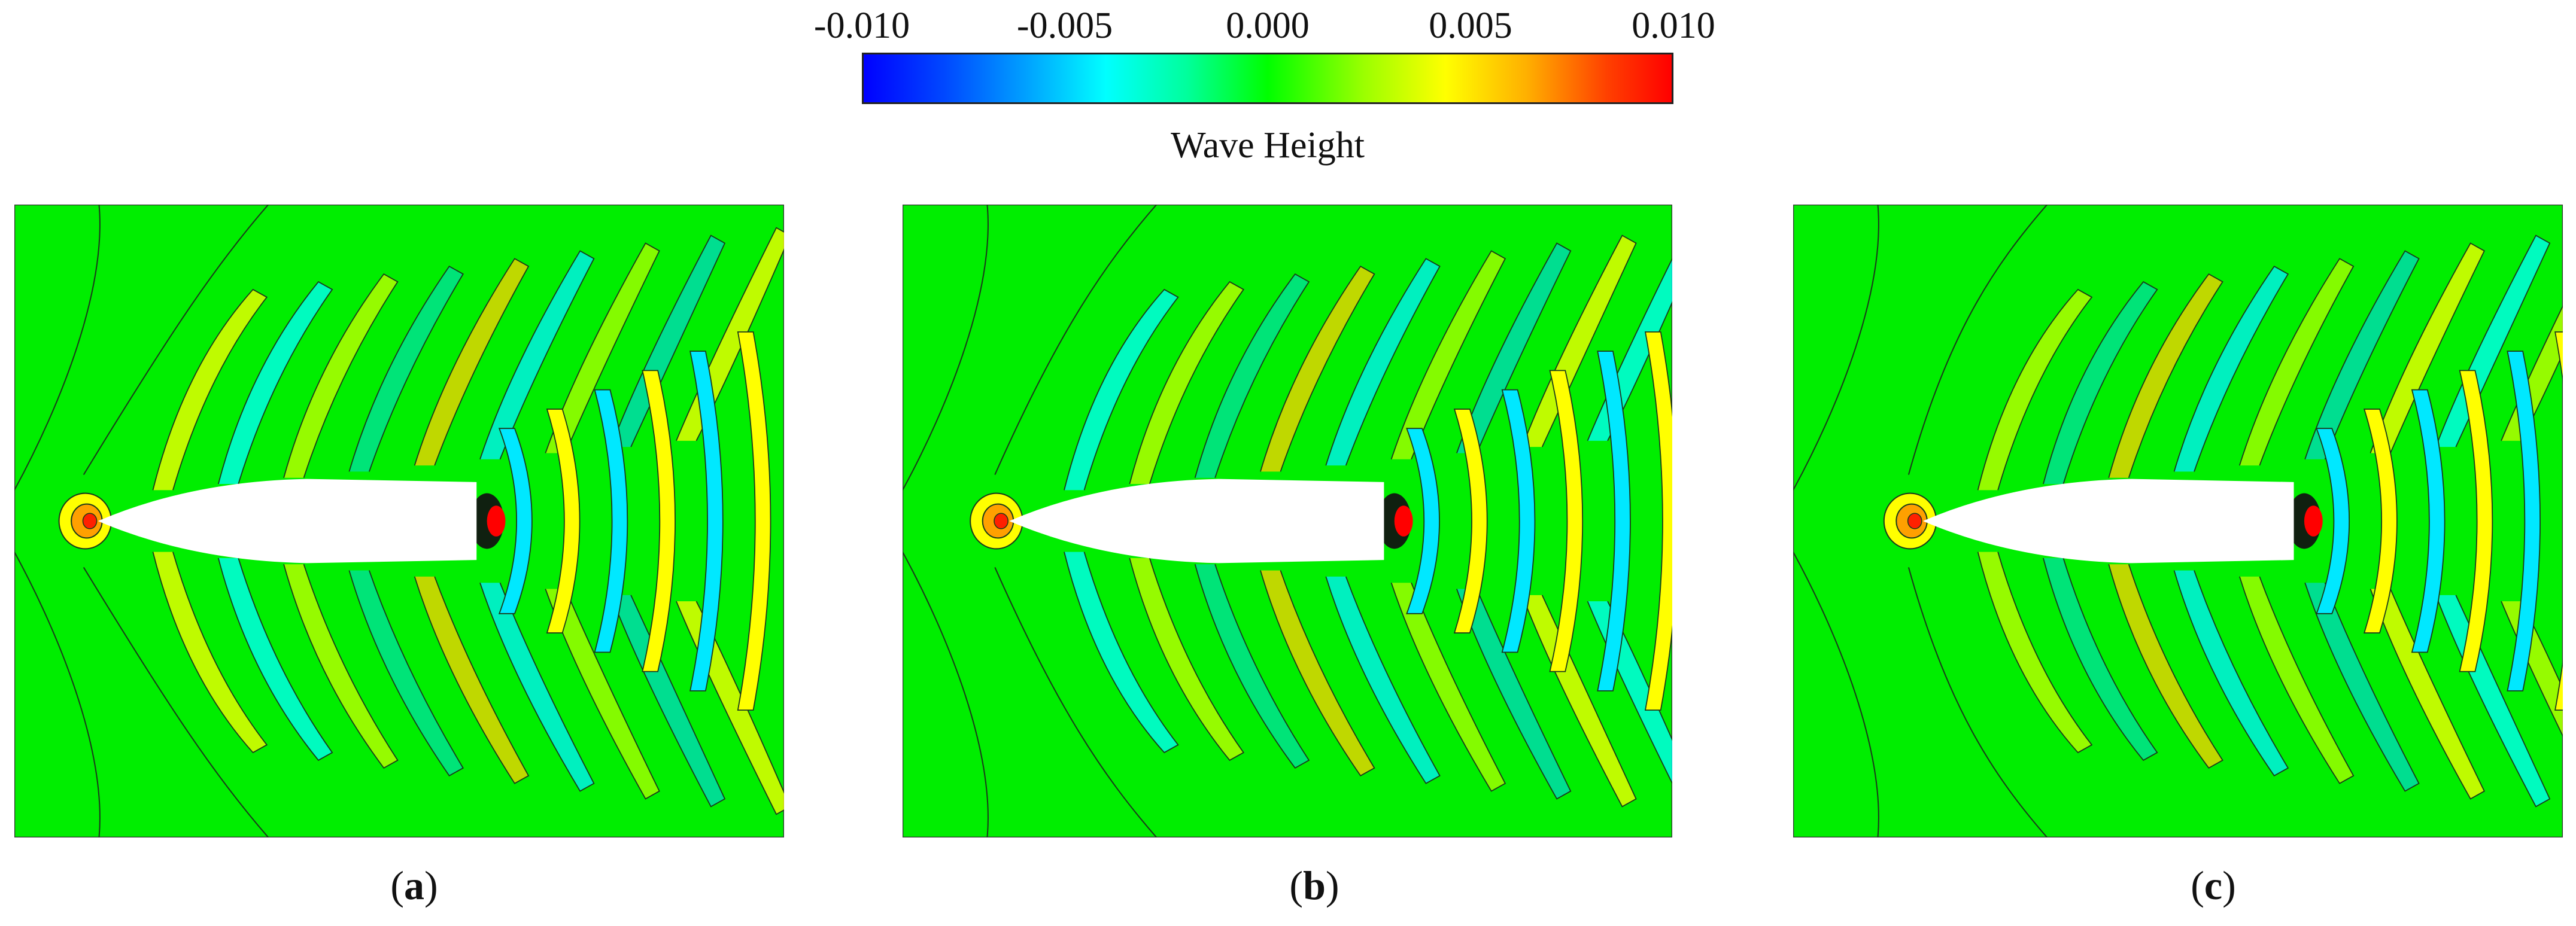 The height and width of the screenshot is (926, 2576). Describe the element at coordinates (1314, 885) in the screenshot. I see `panel-label-b: (b)` at that location.